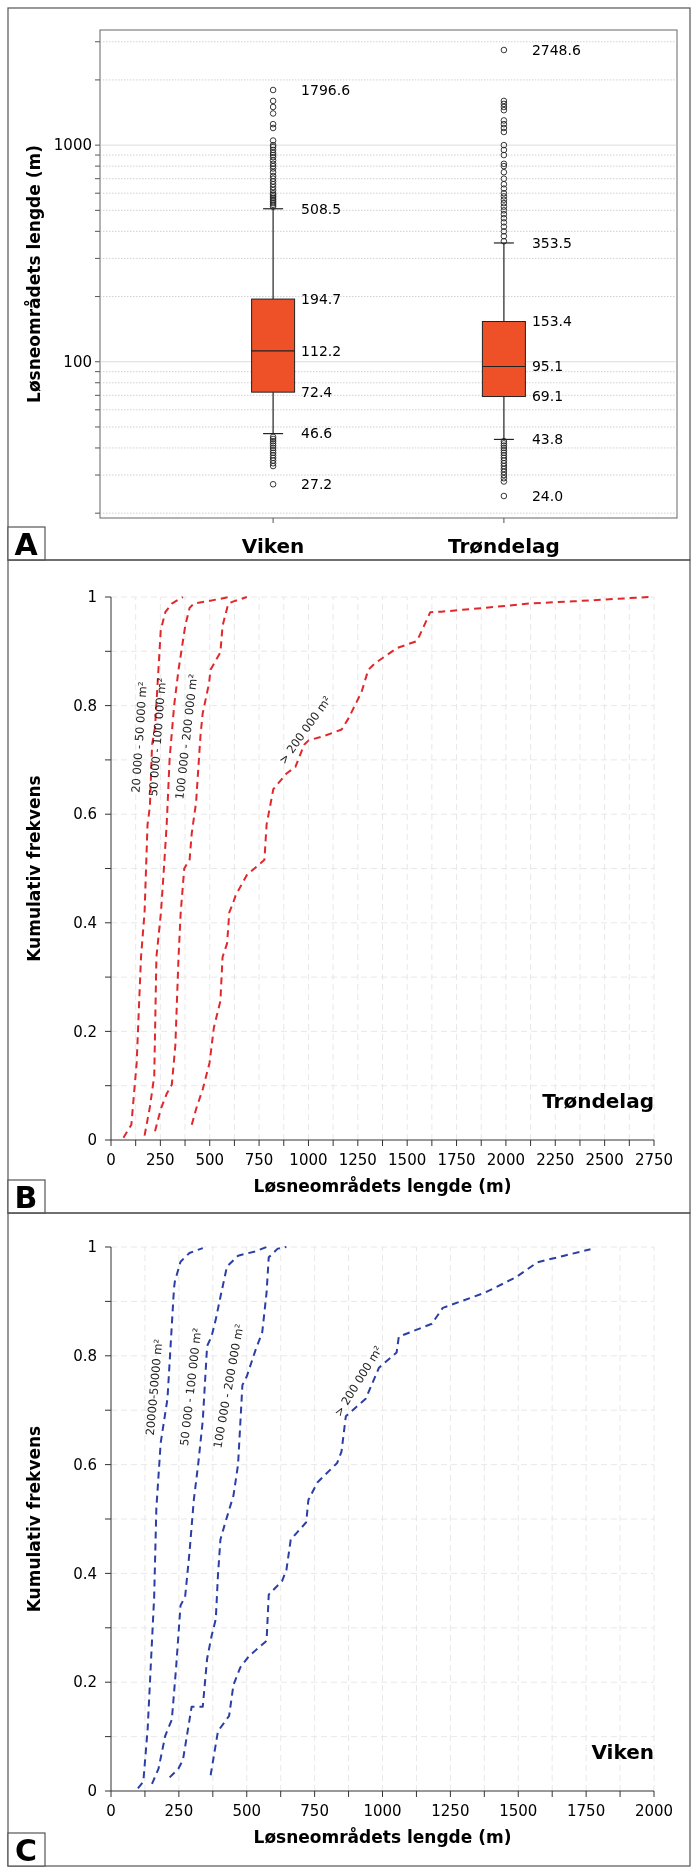 This screenshot has height=1867, width=691. I want to click on x-tick-label: 2250, so click(555, 1160).